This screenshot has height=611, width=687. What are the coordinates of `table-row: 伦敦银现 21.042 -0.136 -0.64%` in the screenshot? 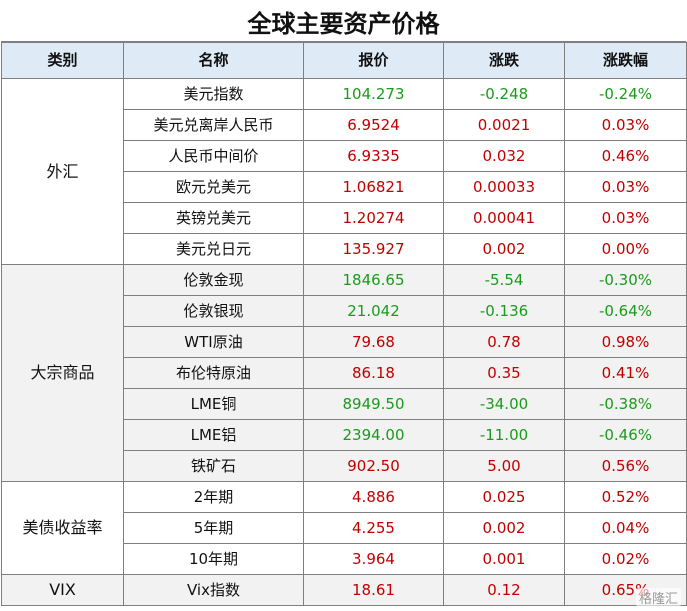 It's located at (344, 311).